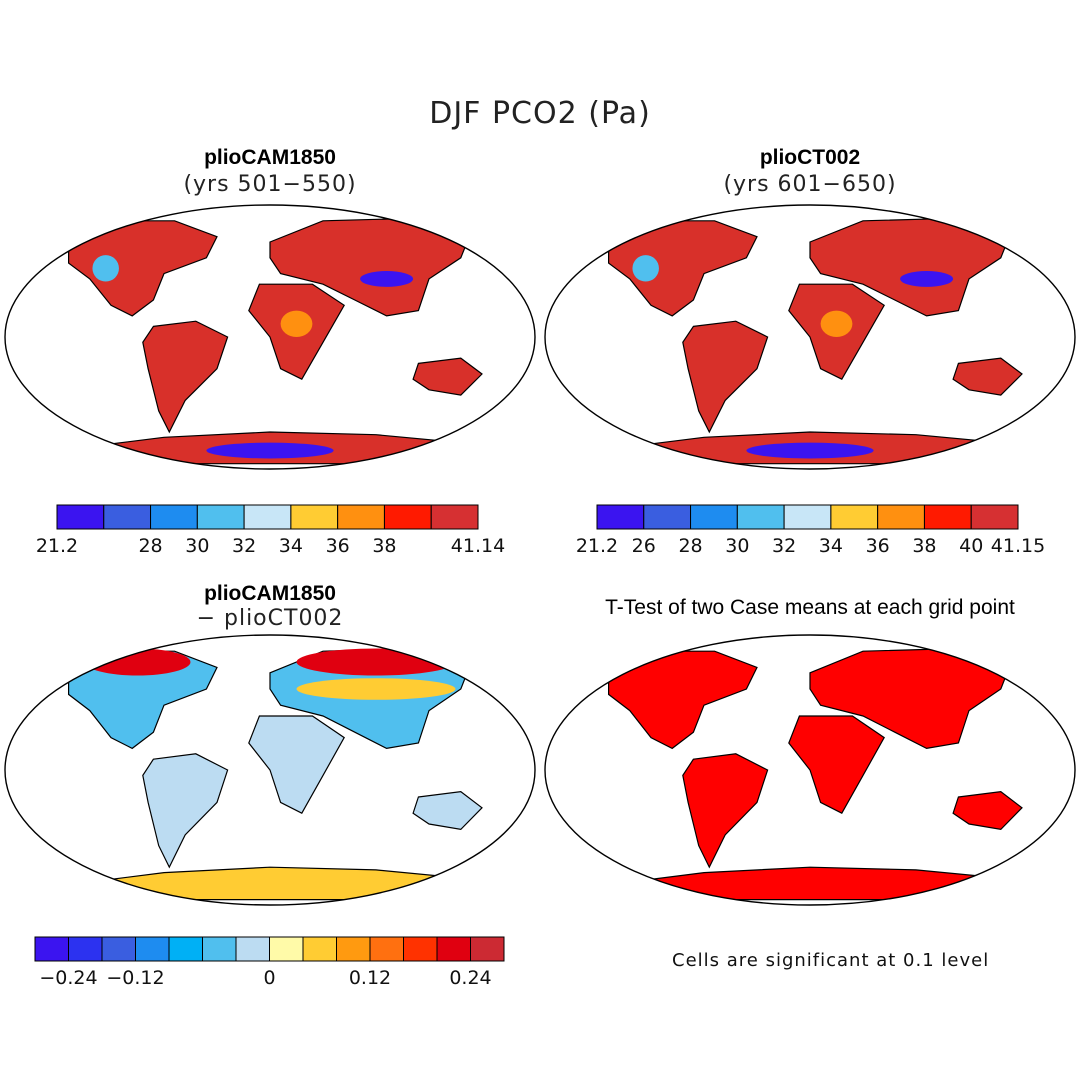  What do you see at coordinates (290, 546) in the screenshot?
I see `colorbar-1-tick: 34` at bounding box center [290, 546].